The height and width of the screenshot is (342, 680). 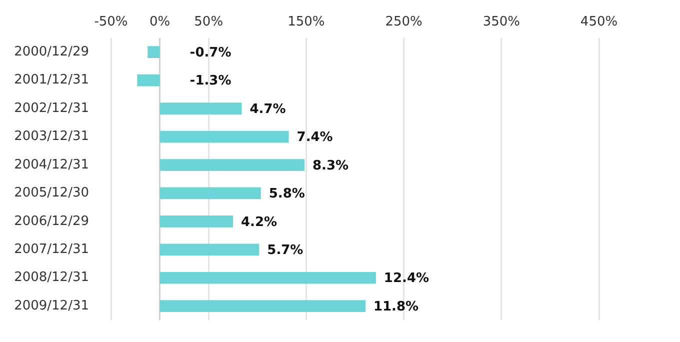 What do you see at coordinates (51, 164) in the screenshot?
I see `y-tick-label: 2004/12/31` at bounding box center [51, 164].